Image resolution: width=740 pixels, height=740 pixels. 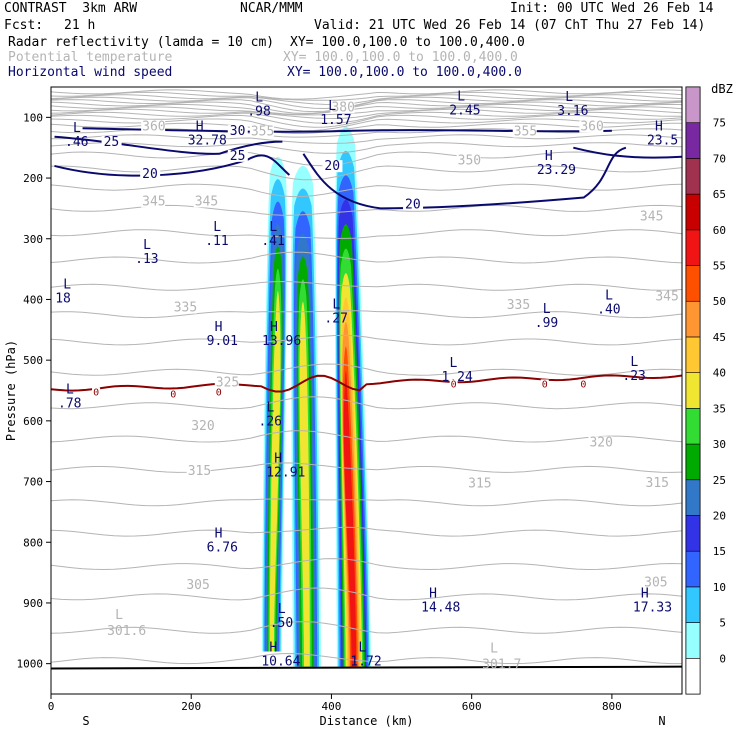 What do you see at coordinates (335, 319) in the screenshot?
I see `wind-extreme-value-11: .27` at bounding box center [335, 319].